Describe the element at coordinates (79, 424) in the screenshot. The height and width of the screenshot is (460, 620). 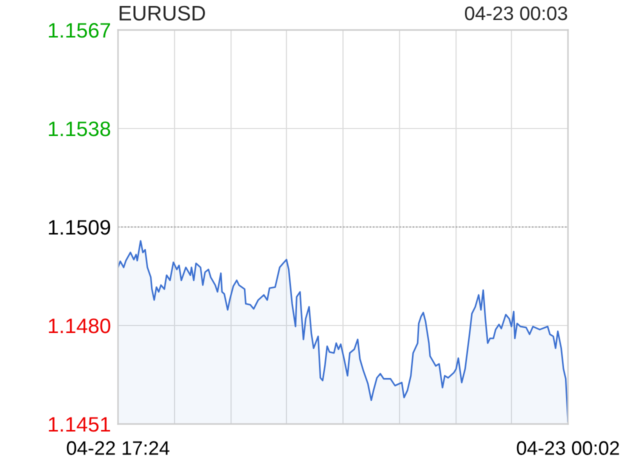
I see `y-tick-label: 1.1451` at that location.